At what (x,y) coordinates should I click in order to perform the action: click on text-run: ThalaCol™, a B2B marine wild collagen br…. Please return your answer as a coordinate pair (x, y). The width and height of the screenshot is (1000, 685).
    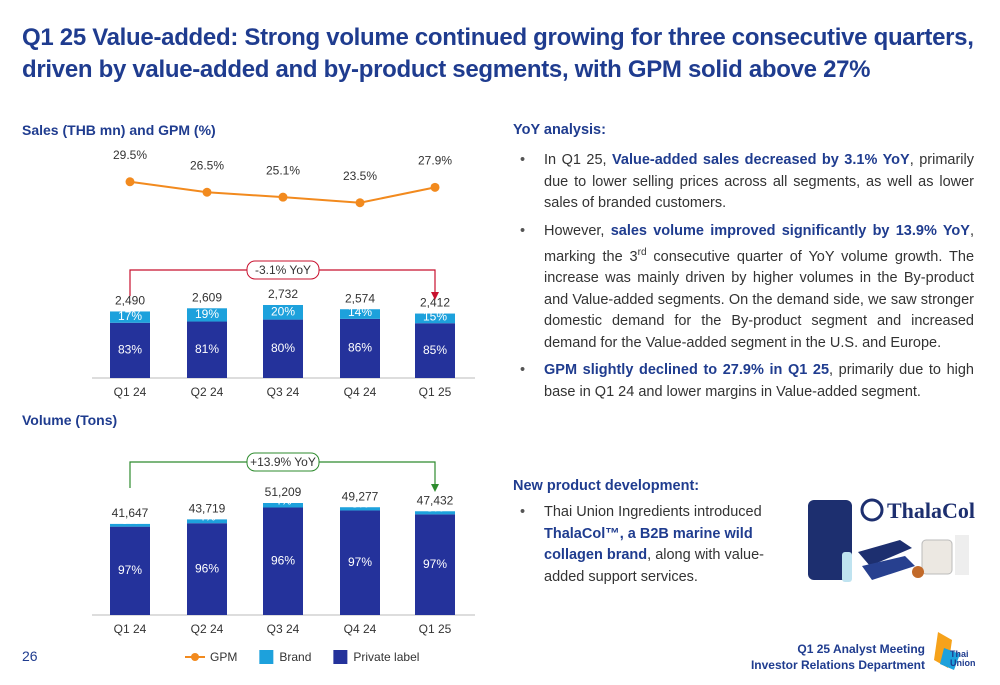
    Looking at the image, I should click on (648, 544).